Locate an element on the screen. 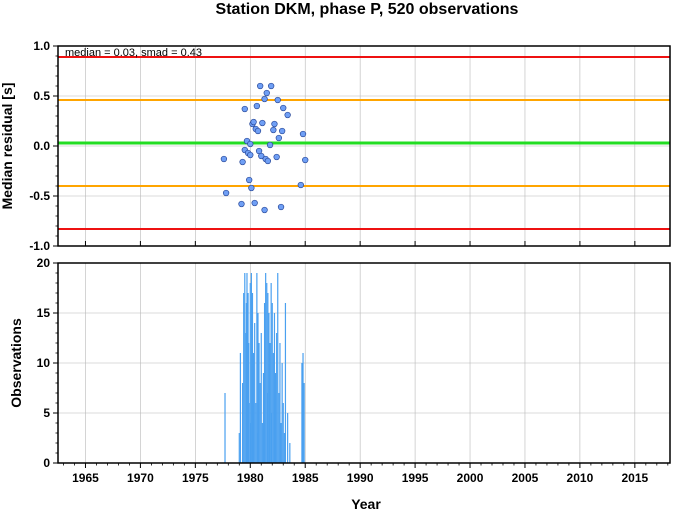 Image resolution: width=678 pixels, height=511 pixels. chart-title: Station DKM, phase P, 520 observations is located at coordinates (367, 9).